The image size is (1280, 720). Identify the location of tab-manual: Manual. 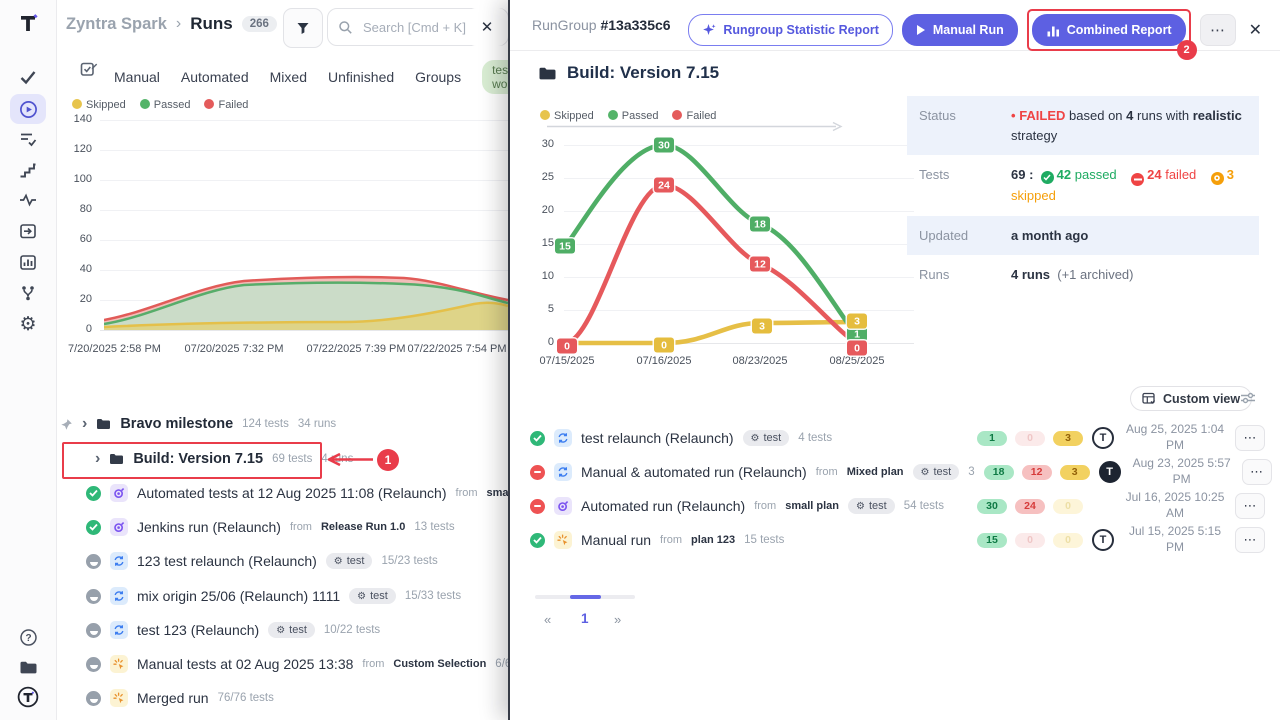
(137, 77).